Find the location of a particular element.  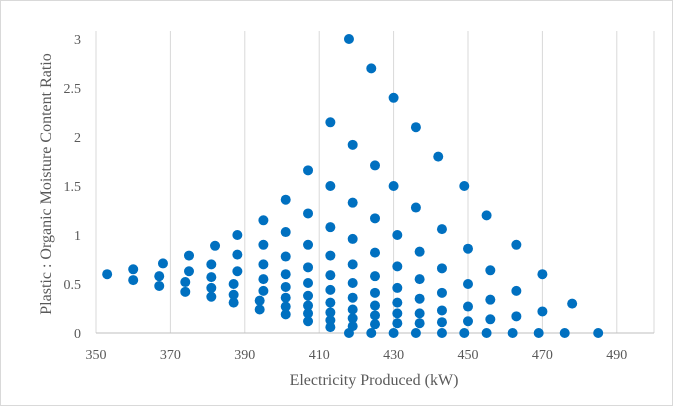

y-tick-label: 1 is located at coordinates (77, 236).